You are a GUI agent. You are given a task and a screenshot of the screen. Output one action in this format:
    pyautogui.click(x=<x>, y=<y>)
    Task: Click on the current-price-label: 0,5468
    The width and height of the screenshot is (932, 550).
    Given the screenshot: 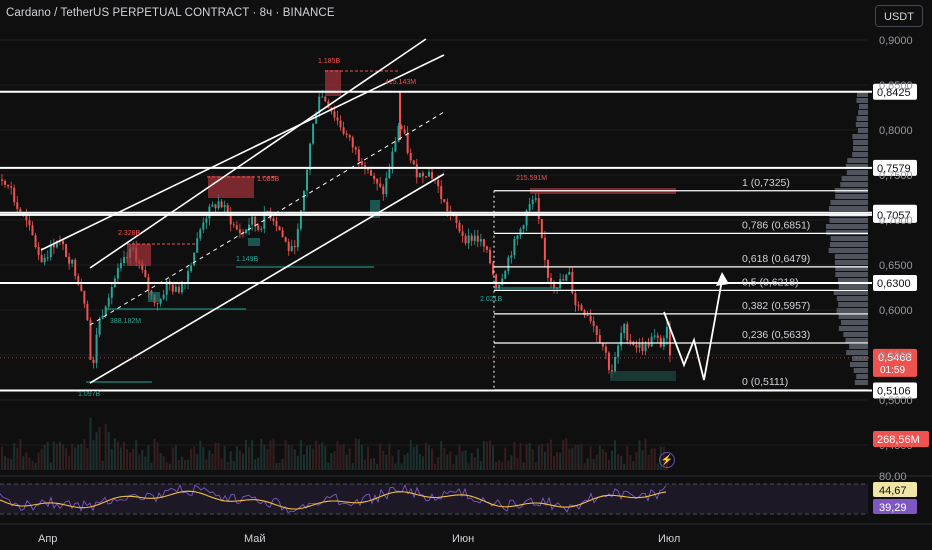 What is the action you would take?
    pyautogui.click(x=895, y=358)
    